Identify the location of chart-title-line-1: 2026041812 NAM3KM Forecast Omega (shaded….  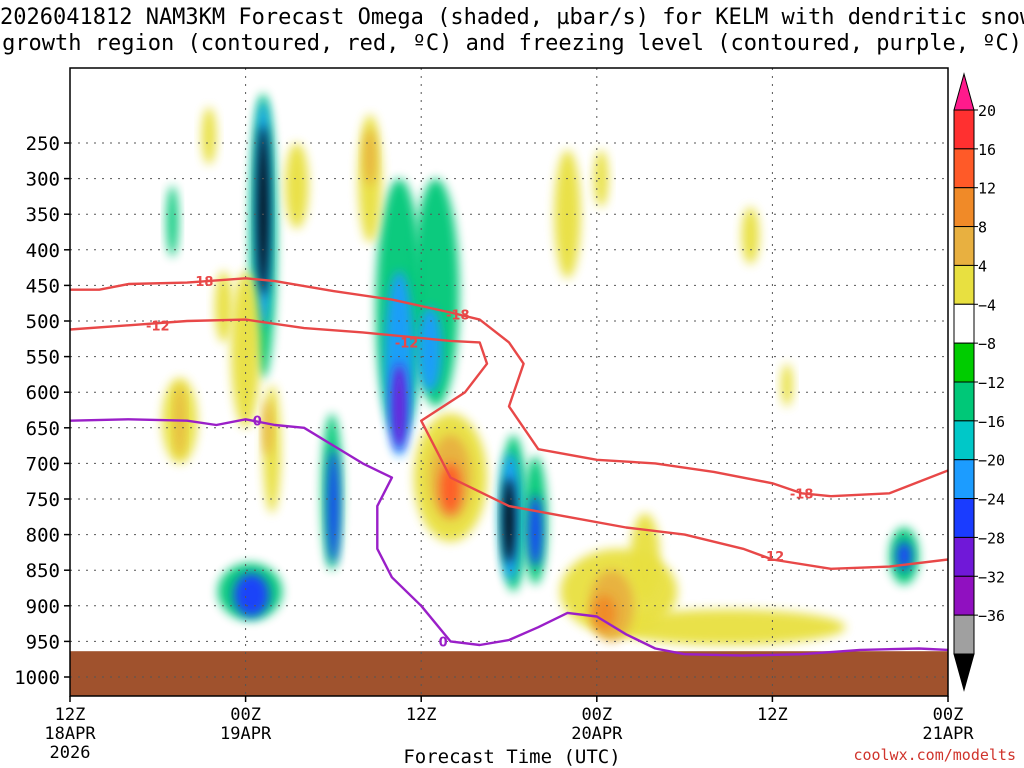
(512, 17).